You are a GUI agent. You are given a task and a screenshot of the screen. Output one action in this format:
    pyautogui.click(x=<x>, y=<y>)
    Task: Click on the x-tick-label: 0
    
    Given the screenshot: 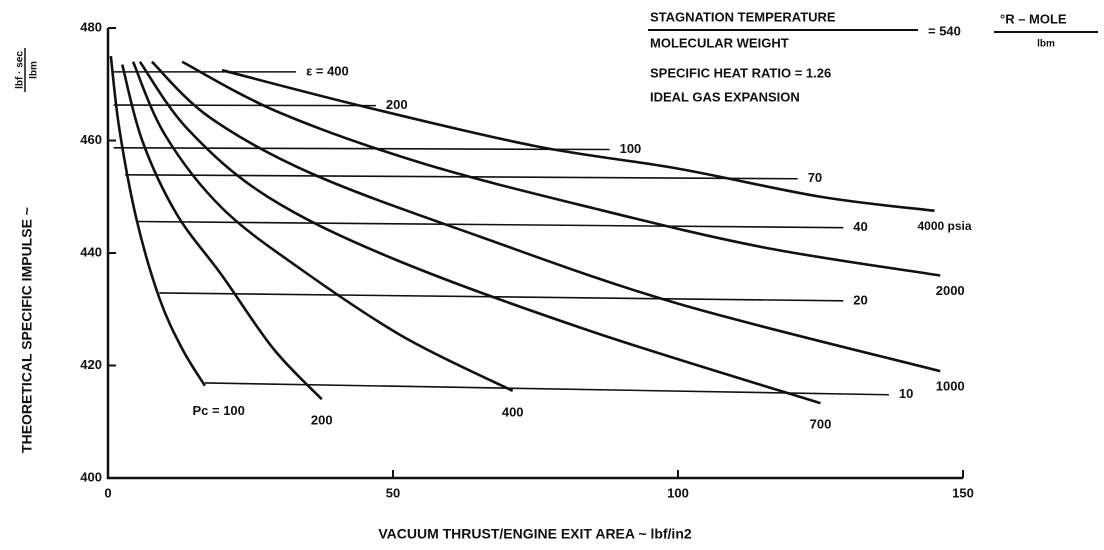 What is the action you would take?
    pyautogui.click(x=107, y=492)
    